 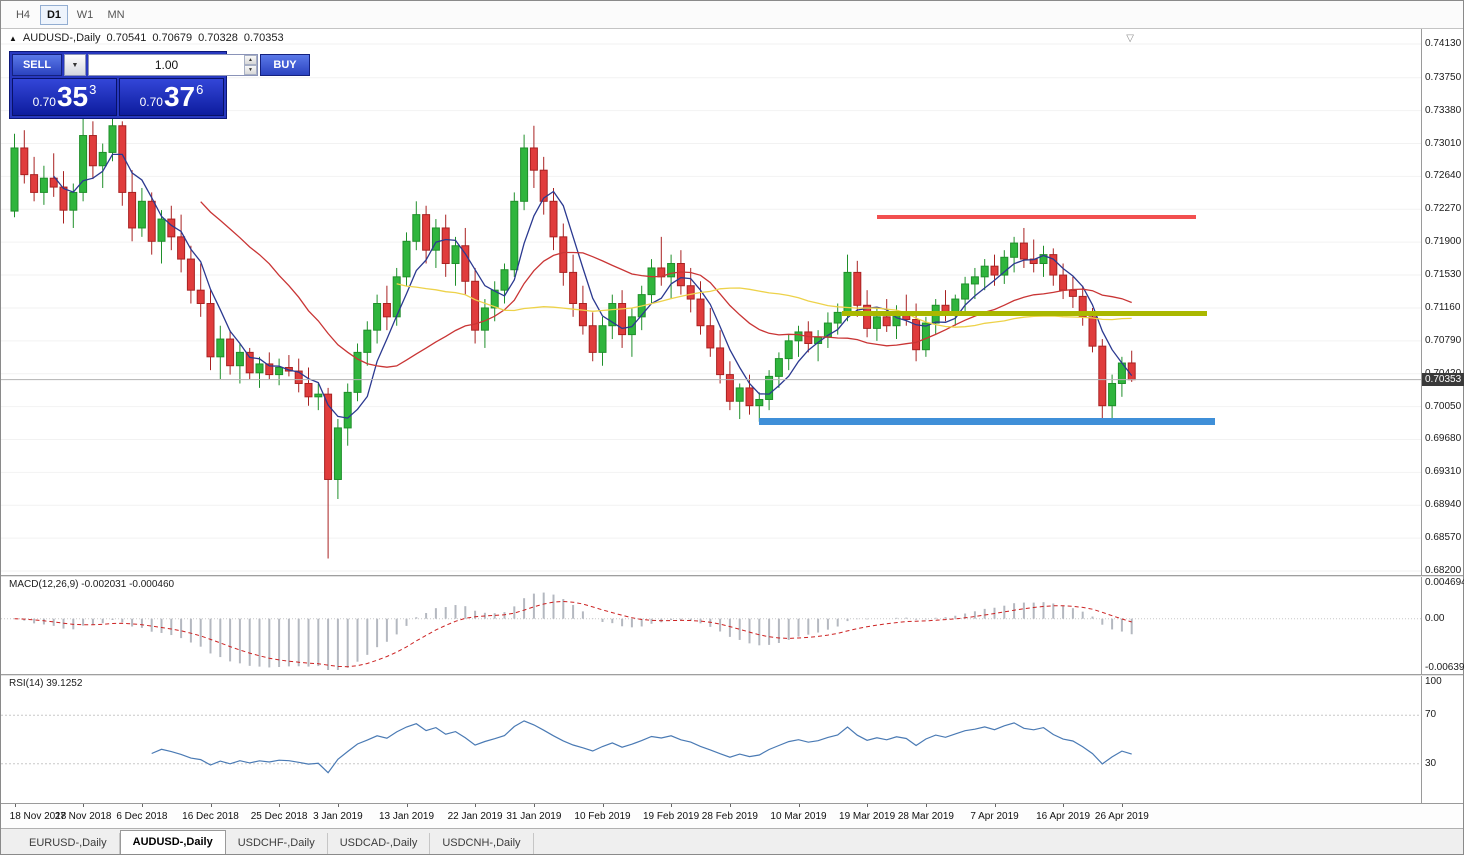 I want to click on date-axis-label: 27 Nov 2018, so click(x=83, y=816).